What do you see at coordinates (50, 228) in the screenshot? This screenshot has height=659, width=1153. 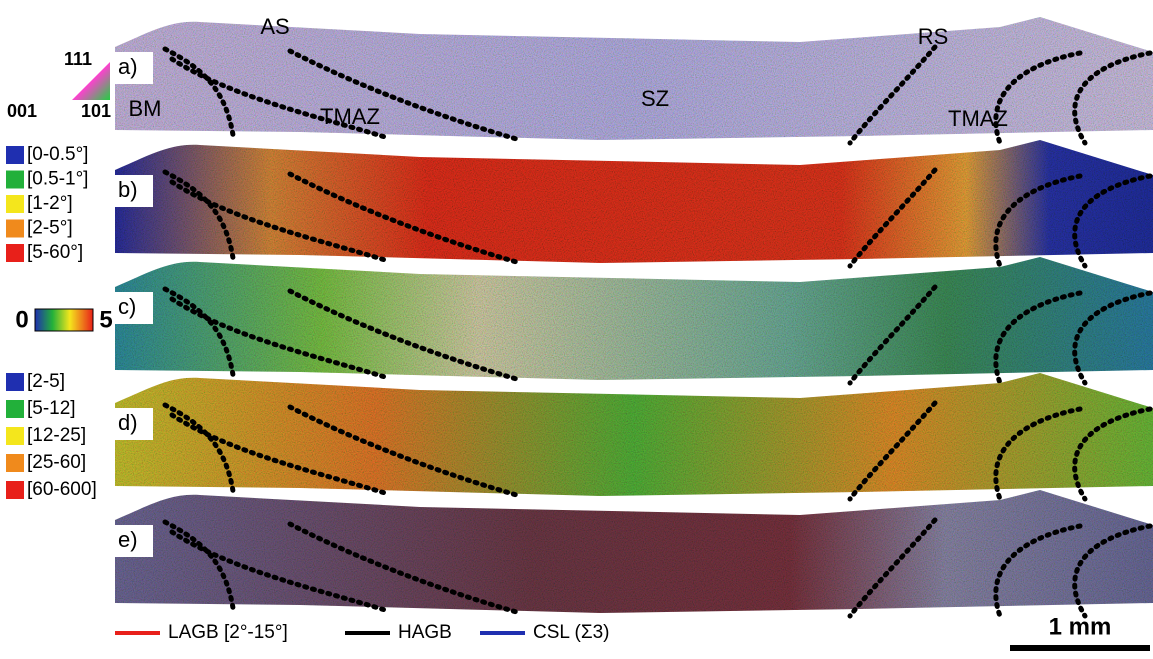 I see `legend-label: [2-5°]` at bounding box center [50, 228].